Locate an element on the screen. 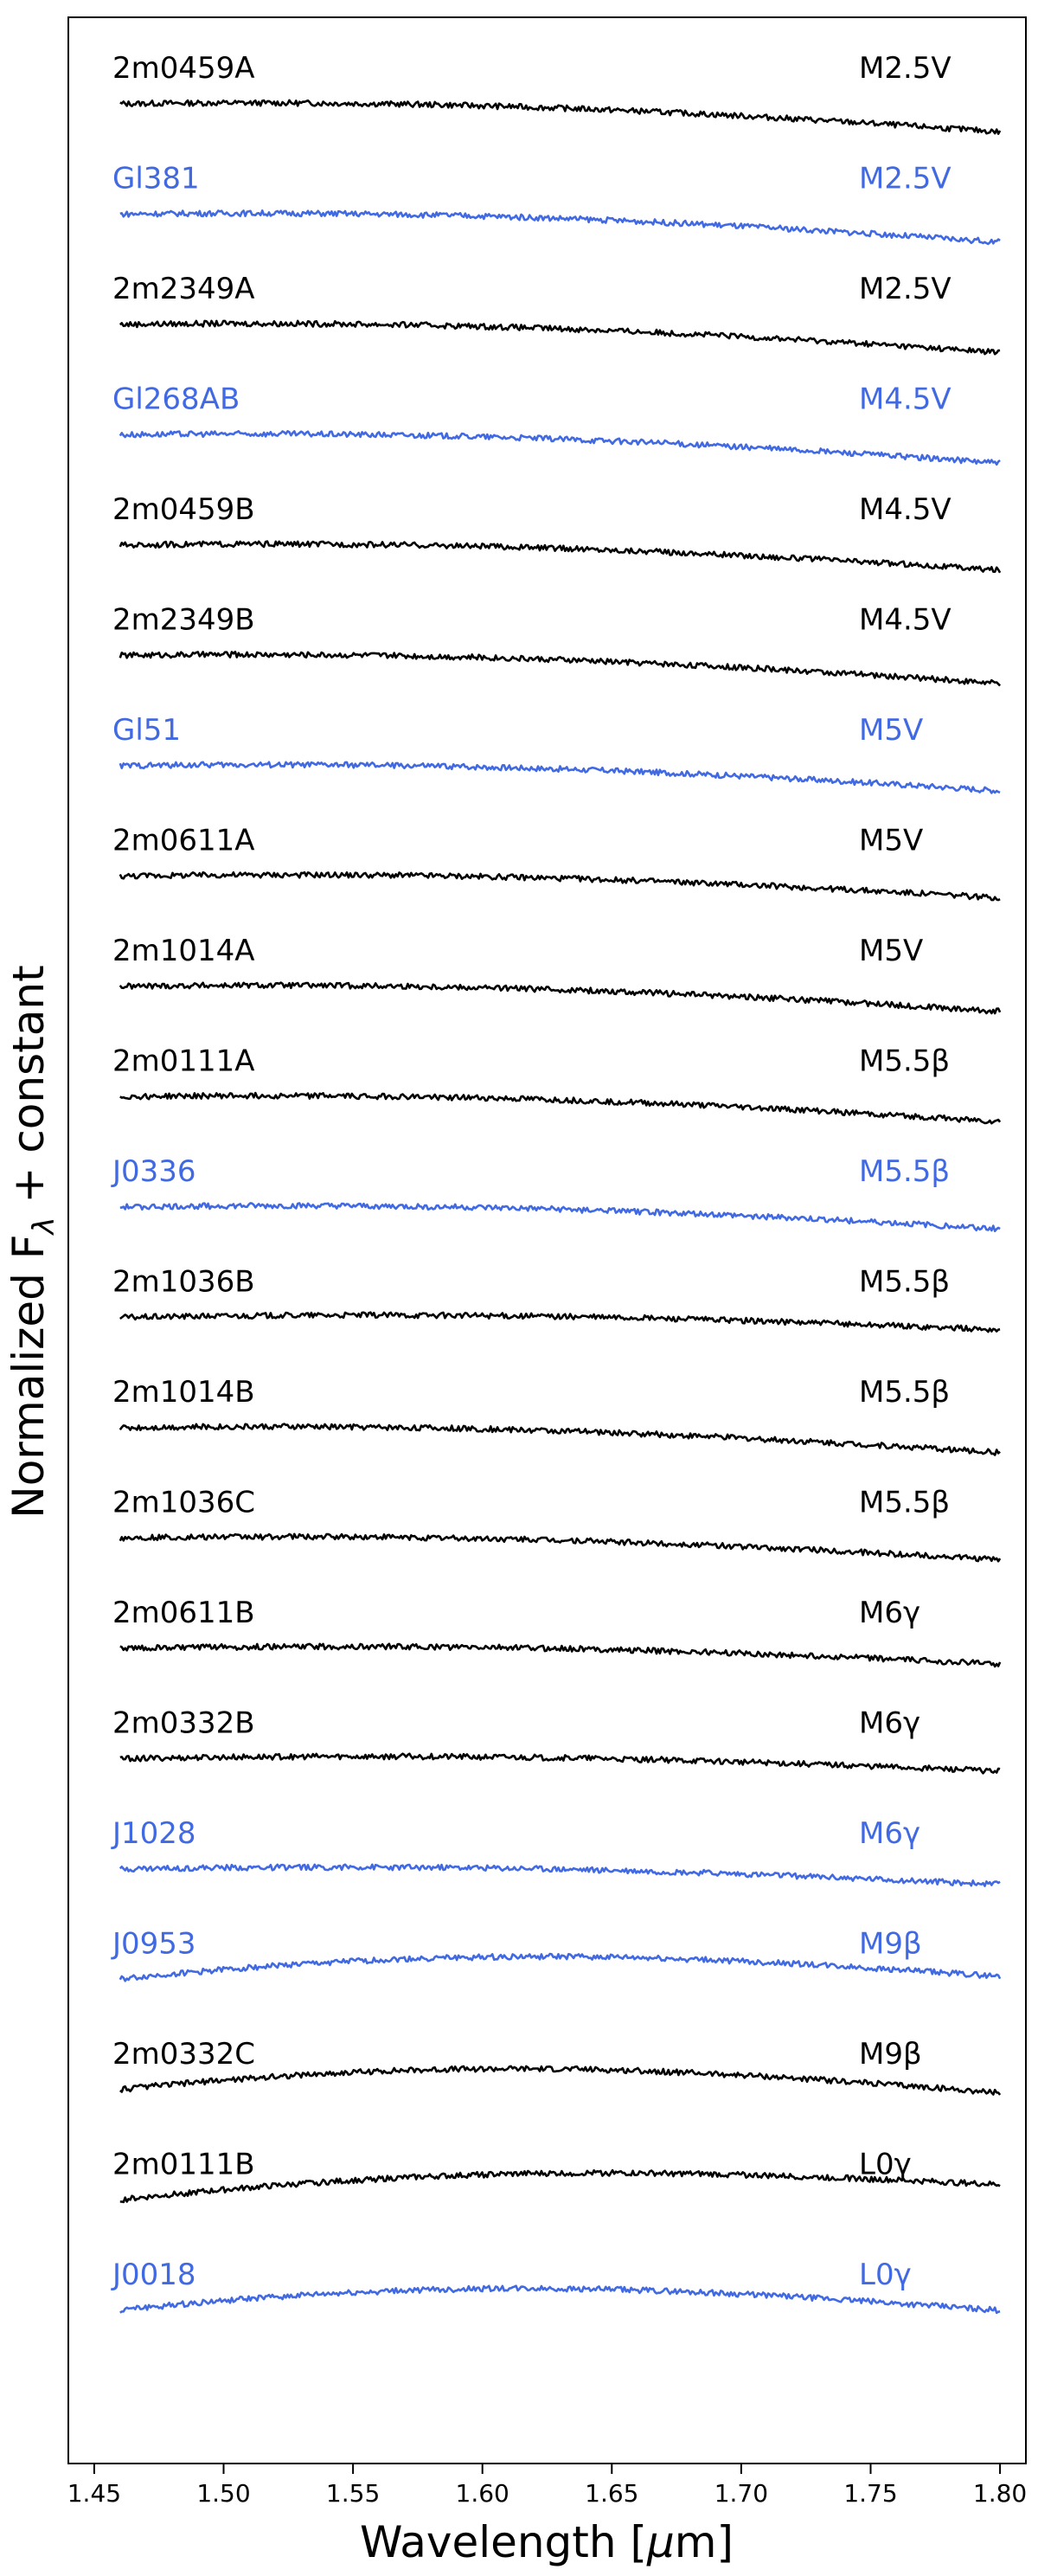 Image resolution: width=1038 pixels, height=2576 pixels. spectrum-name-label: 2m0332C is located at coordinates (183, 2054).